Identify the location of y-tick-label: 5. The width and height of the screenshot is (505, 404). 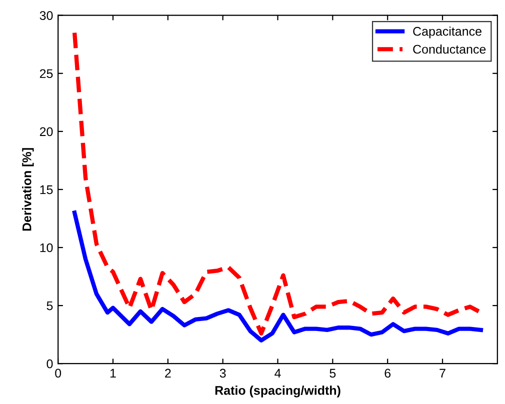
(49, 305).